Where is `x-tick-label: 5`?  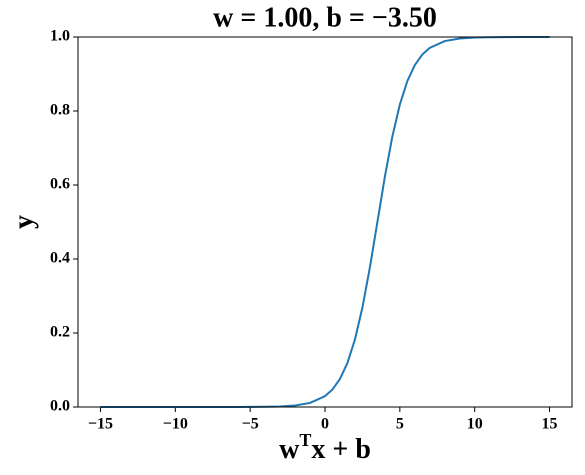
x-tick-label: 5 is located at coordinates (400, 424).